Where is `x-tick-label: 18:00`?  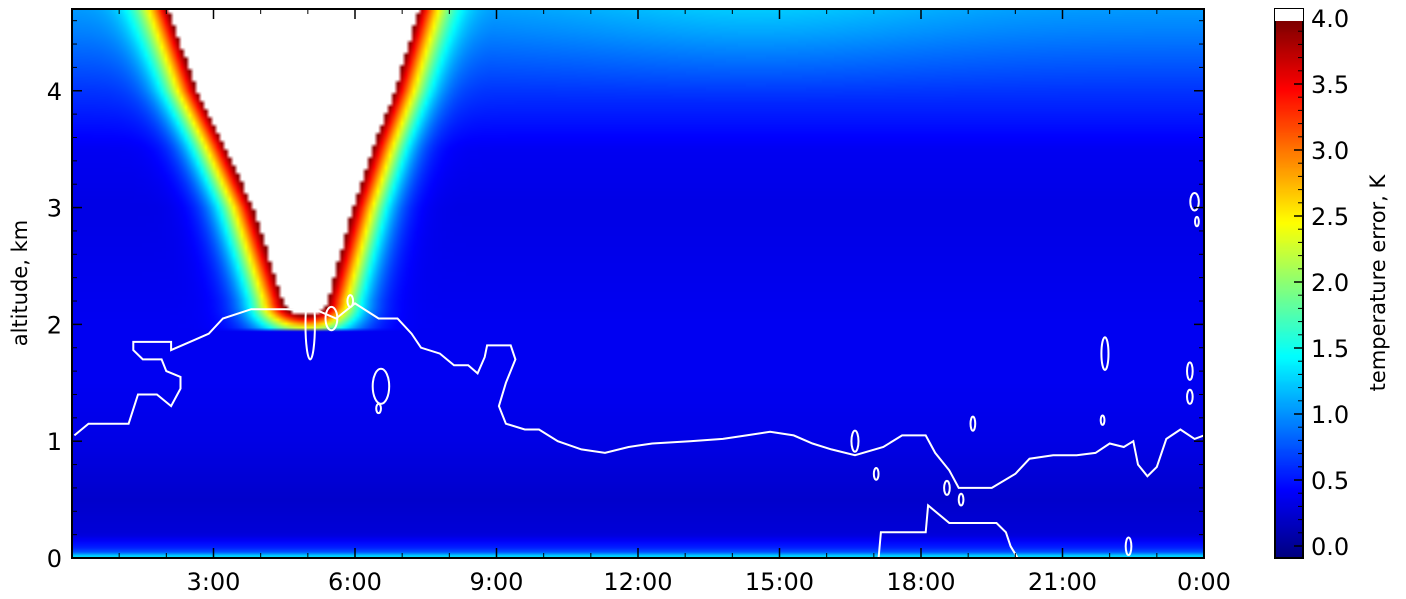 x-tick-label: 18:00 is located at coordinates (920, 582).